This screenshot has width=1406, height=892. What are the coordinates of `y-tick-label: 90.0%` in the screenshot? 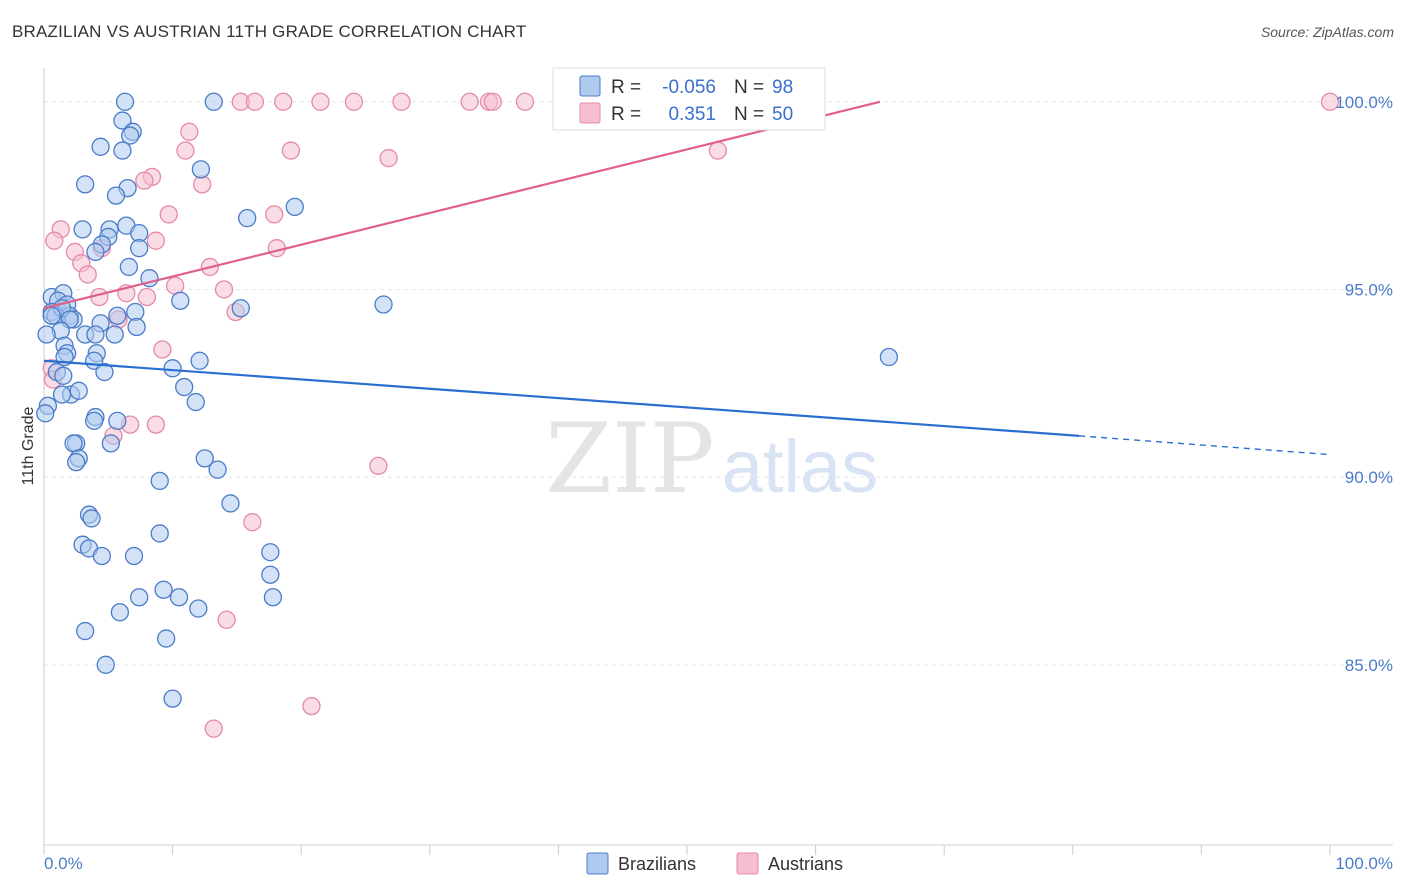 It's located at (1369, 477).